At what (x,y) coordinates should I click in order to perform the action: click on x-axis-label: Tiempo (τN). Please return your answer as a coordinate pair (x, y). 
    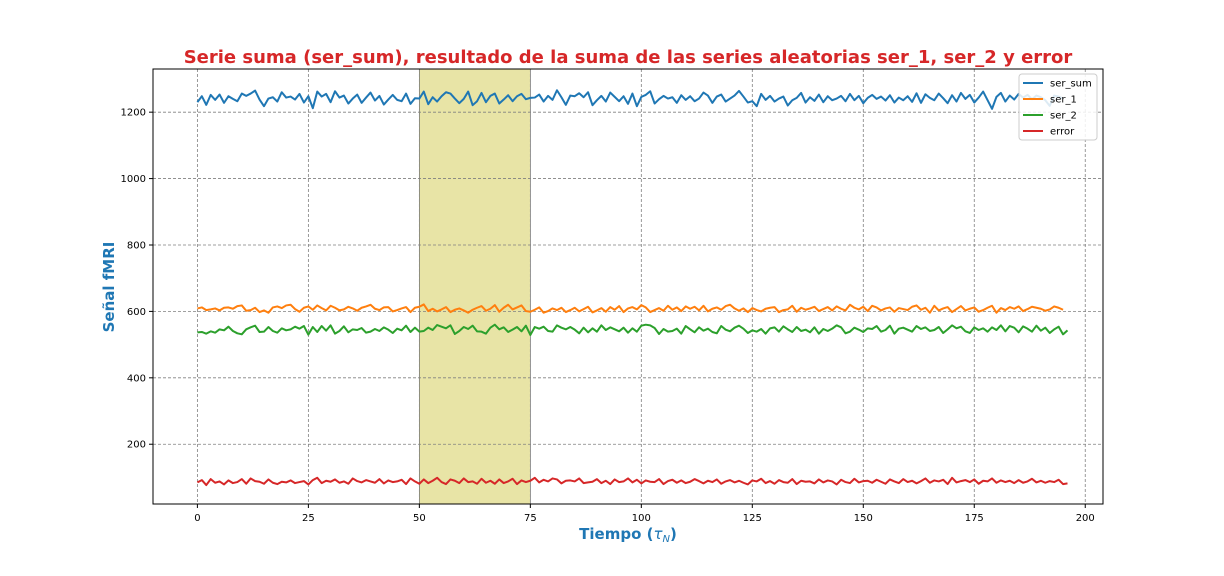
    Looking at the image, I should click on (628, 535).